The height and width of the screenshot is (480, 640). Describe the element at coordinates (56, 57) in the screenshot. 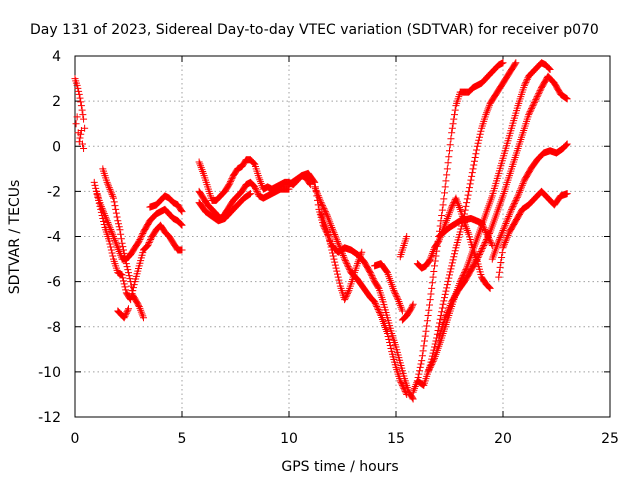

I see `y-tick-label: 4` at that location.